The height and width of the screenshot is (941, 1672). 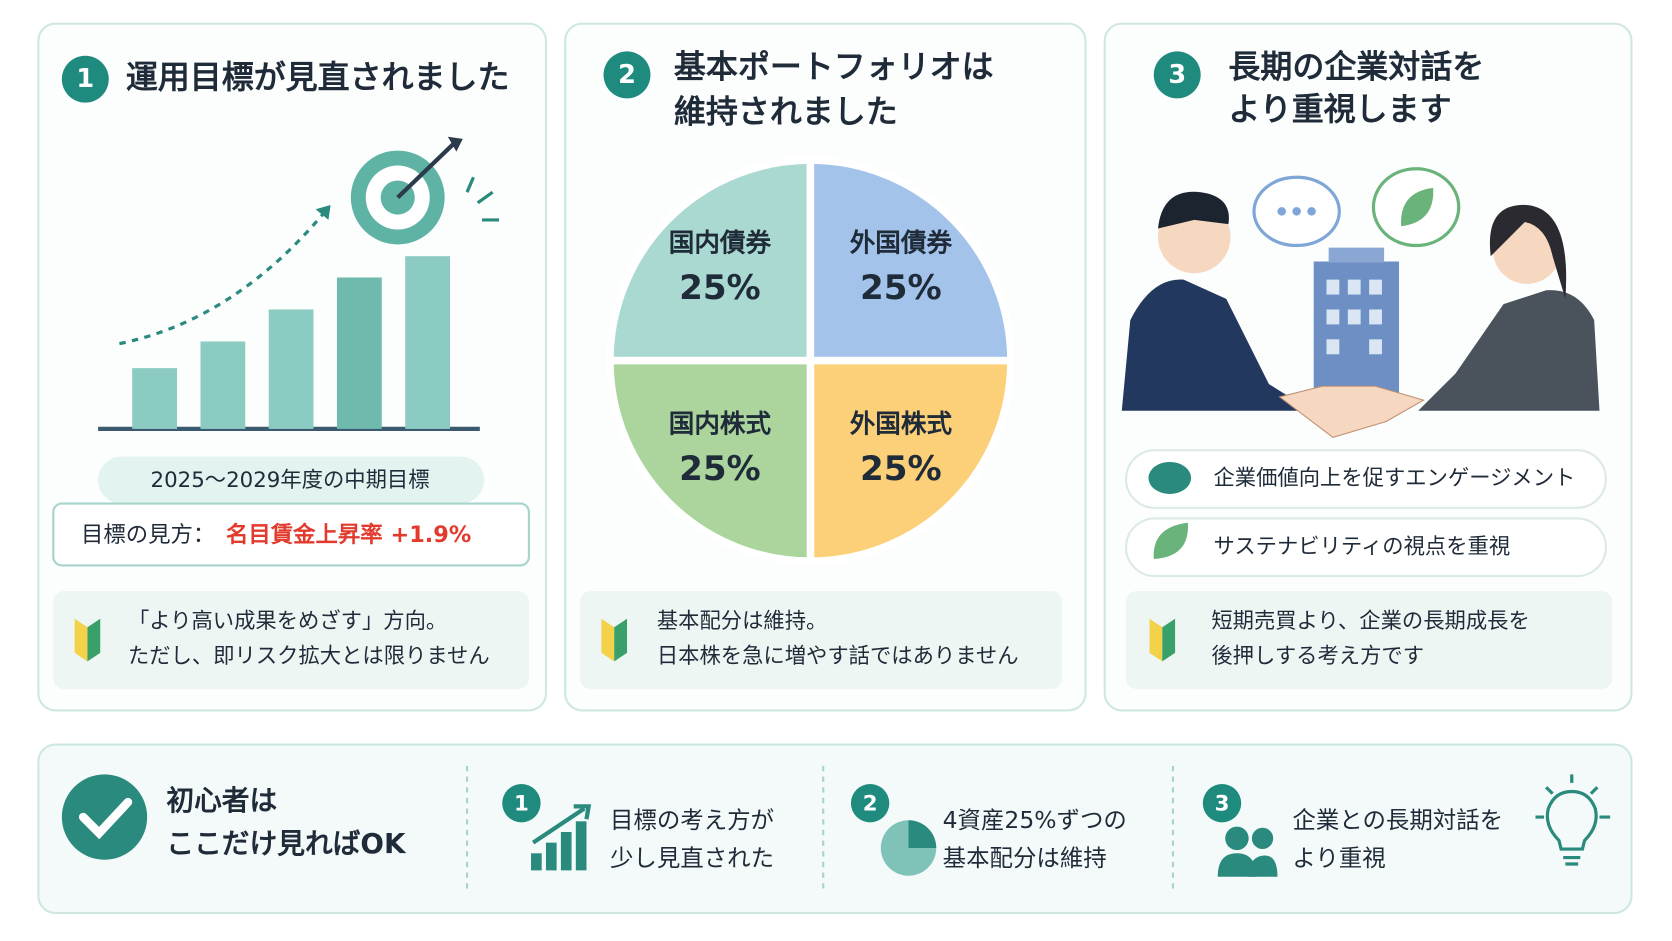 What do you see at coordinates (1317, 656) in the screenshot?
I see `note-text: 後押しする考え方です` at bounding box center [1317, 656].